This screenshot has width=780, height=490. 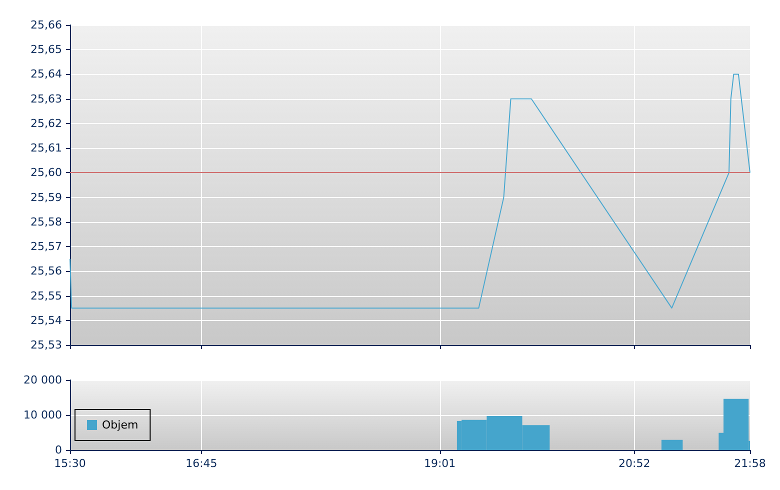 I want to click on x-tick-label: 16:45, so click(x=202, y=463).